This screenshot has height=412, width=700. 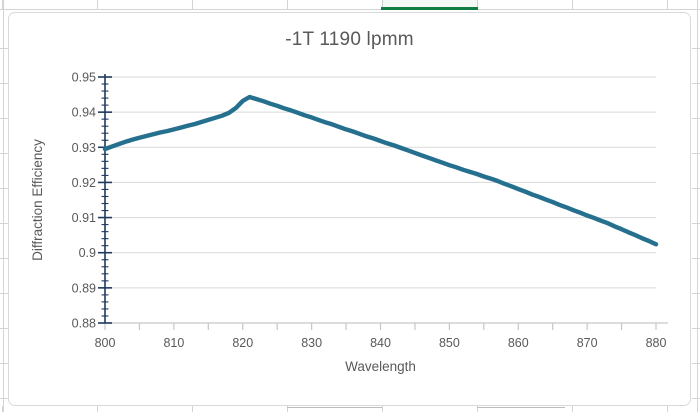 What do you see at coordinates (84, 218) in the screenshot?
I see `y-tick-label: 0.91` at bounding box center [84, 218].